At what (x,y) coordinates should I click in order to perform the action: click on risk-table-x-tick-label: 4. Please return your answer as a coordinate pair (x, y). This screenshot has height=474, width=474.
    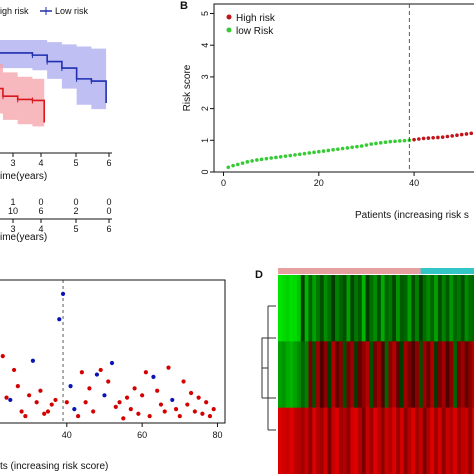
    Looking at the image, I should click on (40, 229).